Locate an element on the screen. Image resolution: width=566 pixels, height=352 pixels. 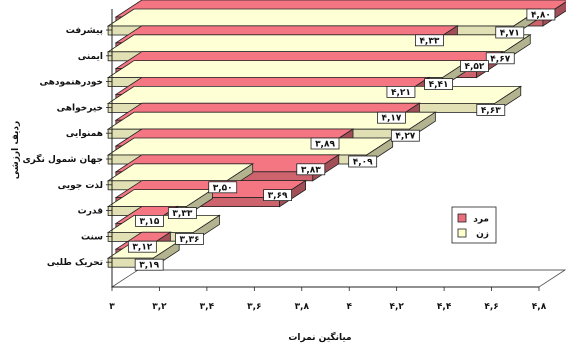
data-label-men-پیشرفت: ۴,۸۰ is located at coordinates (541, 14).